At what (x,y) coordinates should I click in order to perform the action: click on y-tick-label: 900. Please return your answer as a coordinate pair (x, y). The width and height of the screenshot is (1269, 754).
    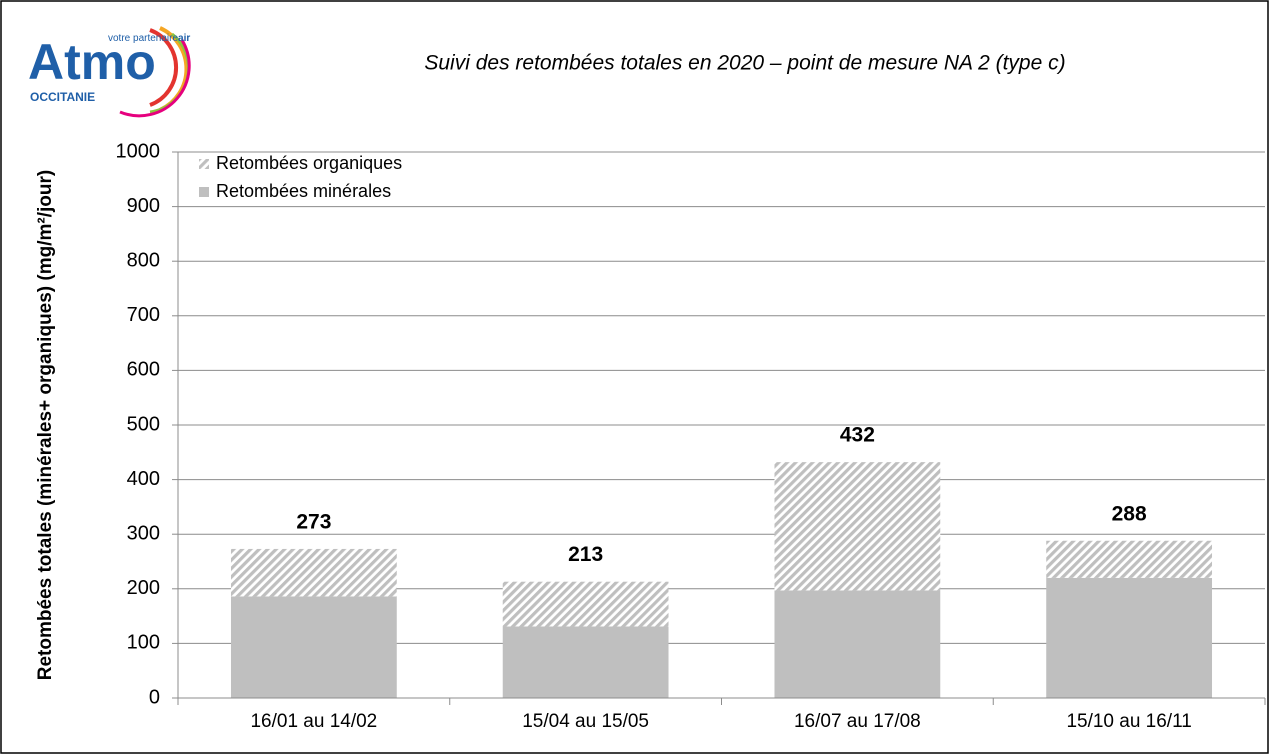
    Looking at the image, I should click on (143, 206).